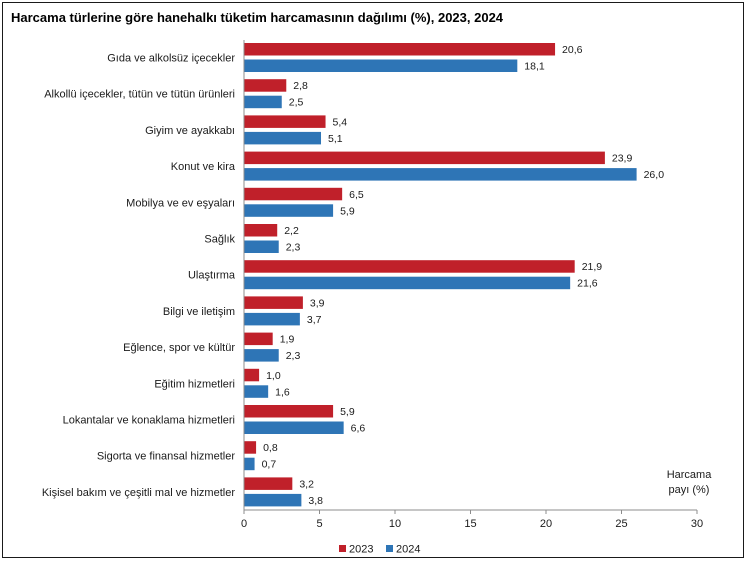 The width and height of the screenshot is (748, 562). What do you see at coordinates (356, 195) in the screenshot?
I see `data-label: 6,5` at bounding box center [356, 195].